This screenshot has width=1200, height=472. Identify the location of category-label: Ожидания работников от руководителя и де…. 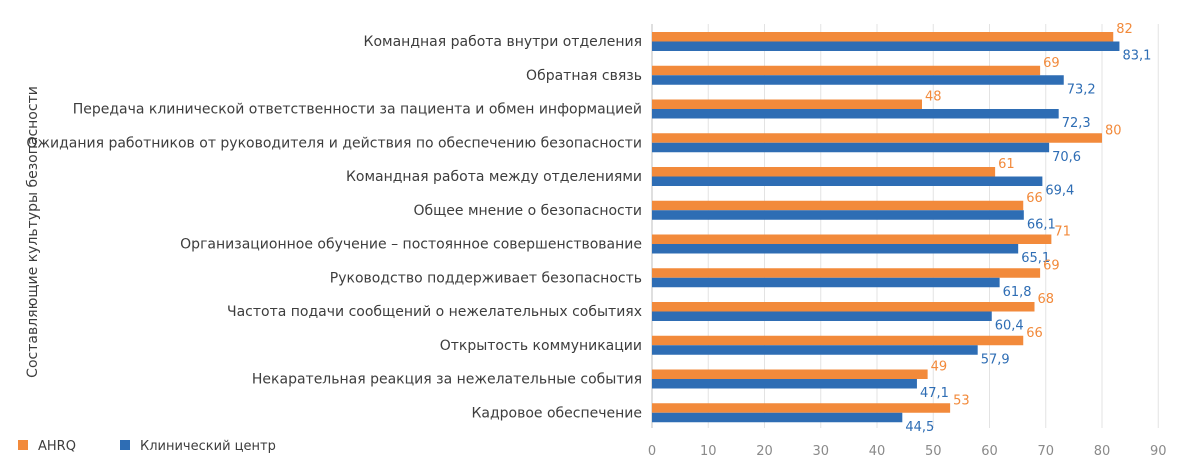
(334, 143).